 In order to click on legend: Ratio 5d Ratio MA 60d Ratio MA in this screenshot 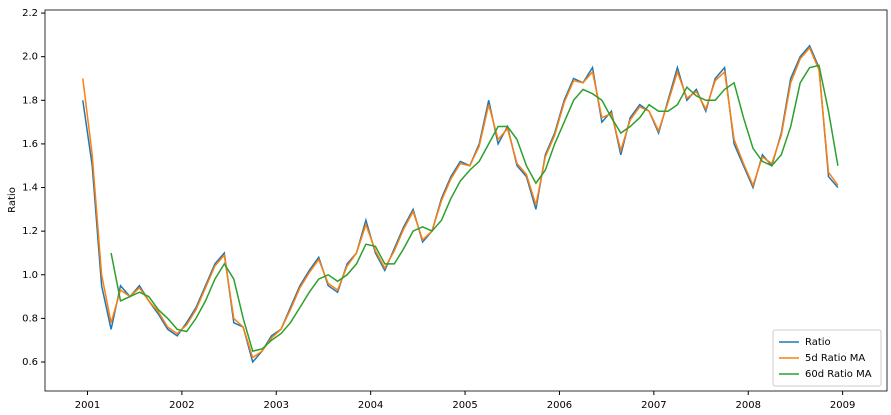, I will do `click(827, 358)`.